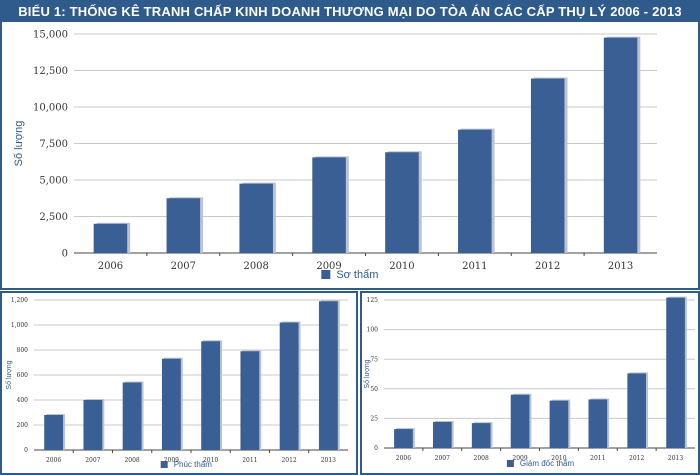 The height and width of the screenshot is (475, 700). What do you see at coordinates (53, 181) in the screenshot?
I see `y-tick-label: 5,000` at bounding box center [53, 181].